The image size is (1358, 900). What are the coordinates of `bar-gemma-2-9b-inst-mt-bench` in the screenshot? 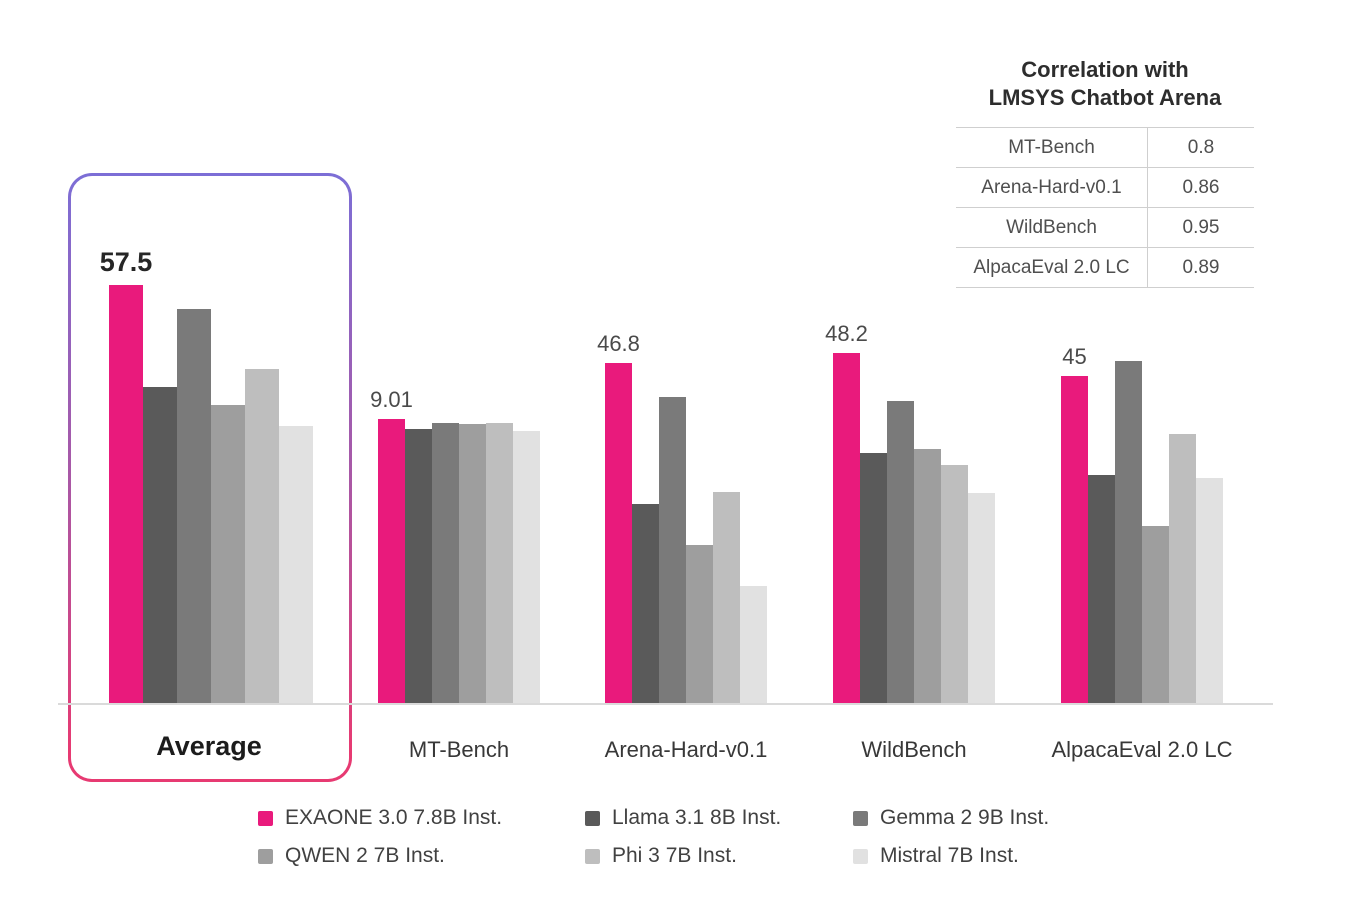 It's located at (445, 563).